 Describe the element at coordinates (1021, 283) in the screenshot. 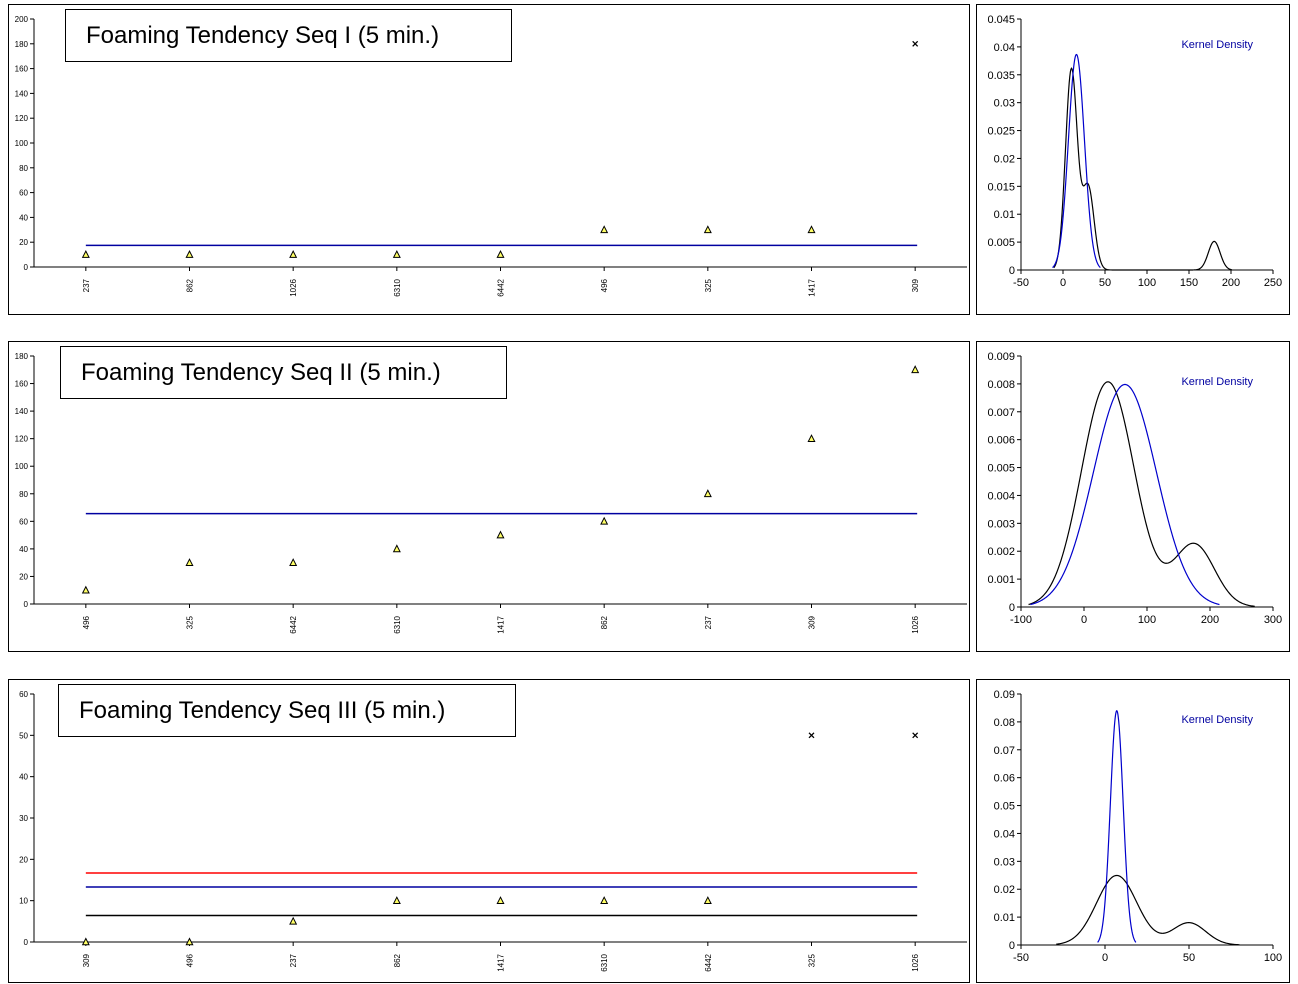

I see `x-tick-label: -50` at that location.